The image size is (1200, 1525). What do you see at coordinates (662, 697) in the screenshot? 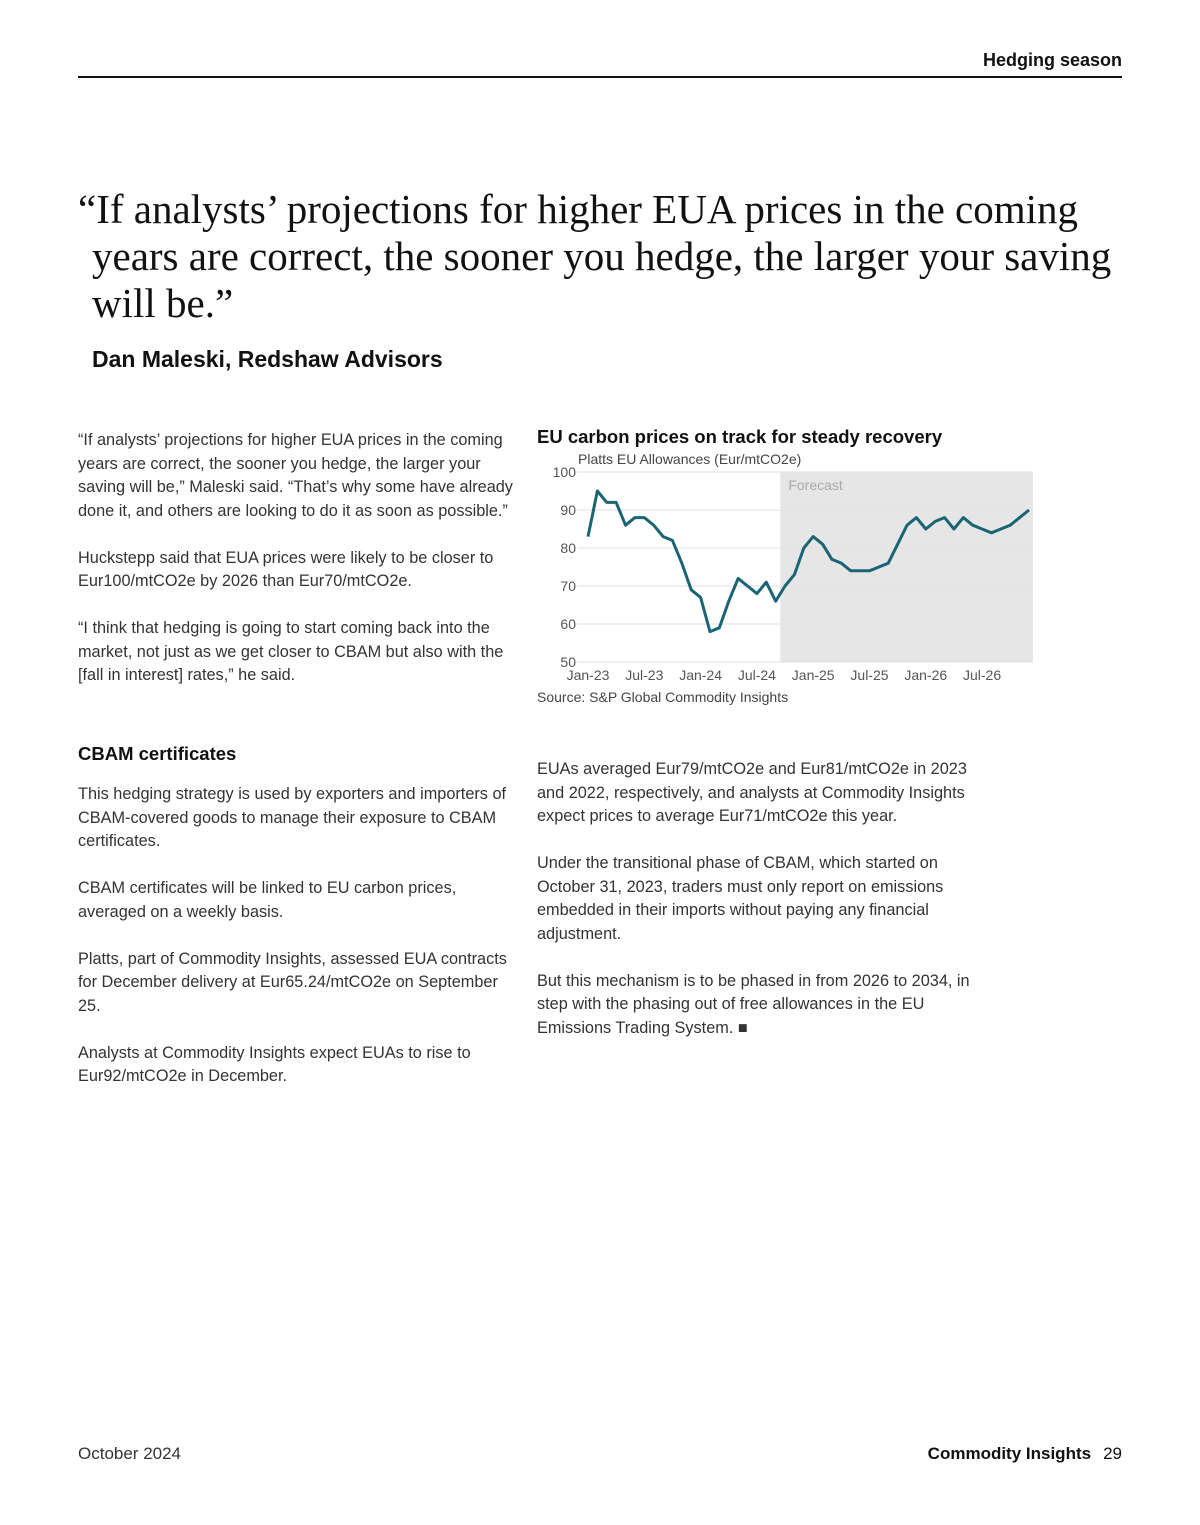
I see `chart-source: Source: S&P Global Commodity Insights` at bounding box center [662, 697].